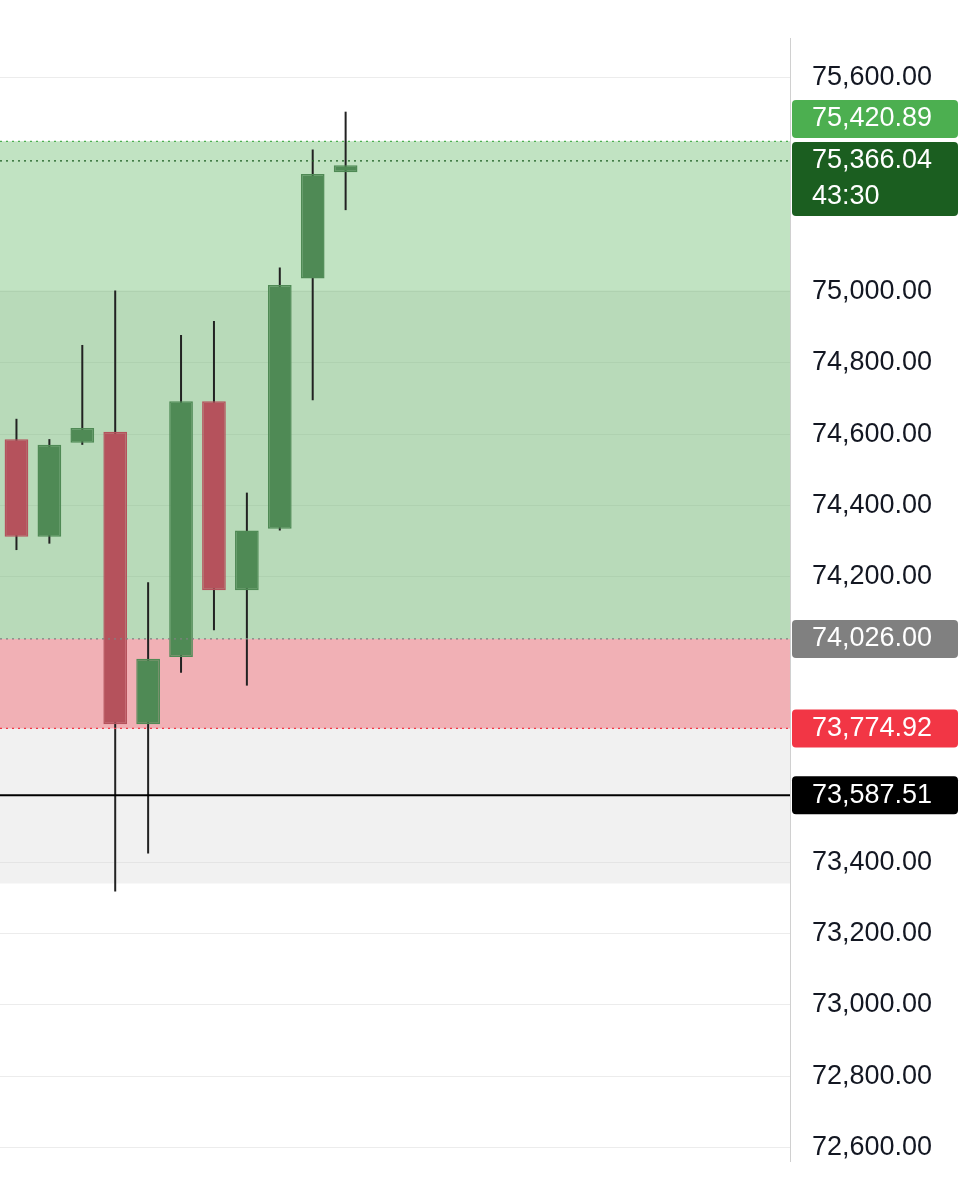 This screenshot has width=970, height=1200. What do you see at coordinates (872, 726) in the screenshot?
I see `ref-line-label: 73,774.92` at bounding box center [872, 726].